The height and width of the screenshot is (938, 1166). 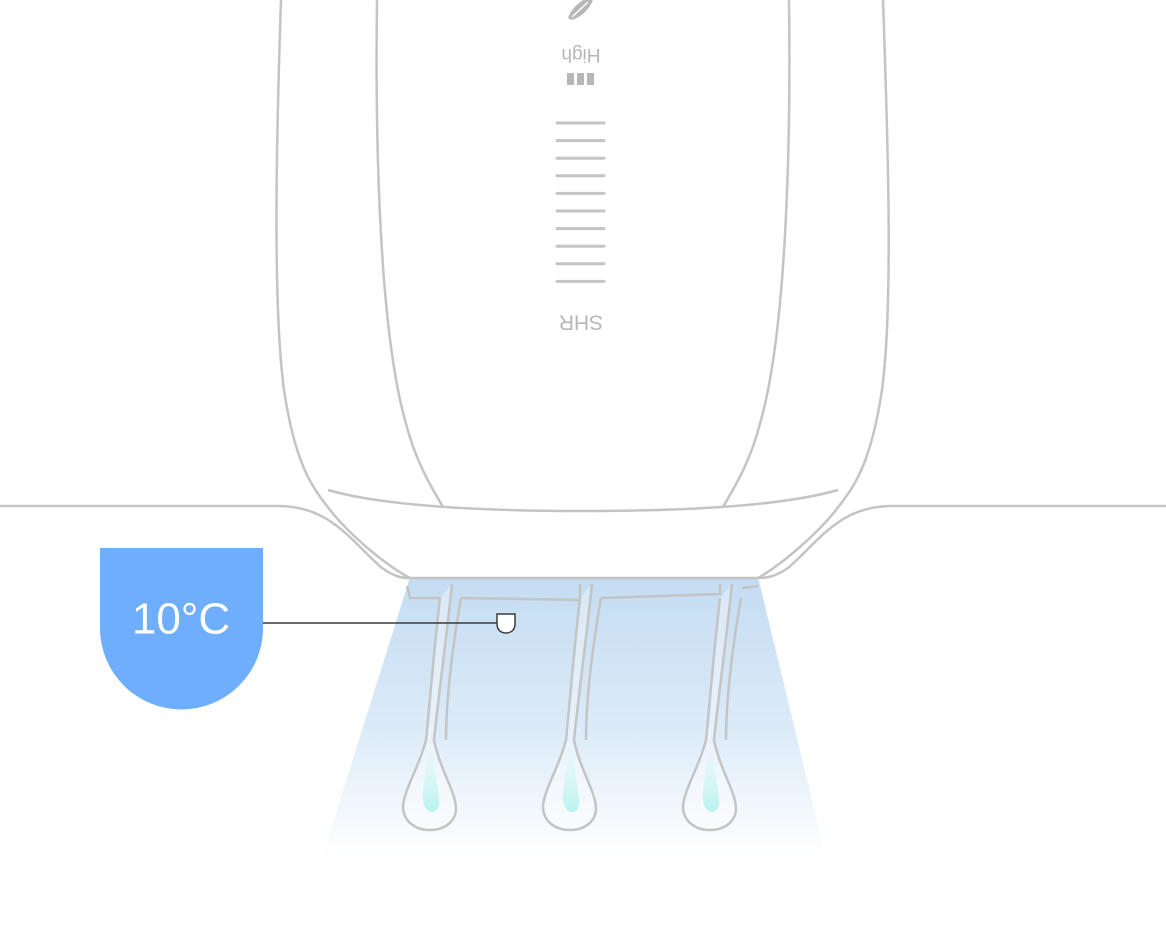 I want to click on svg-text: High, so click(x=580, y=54).